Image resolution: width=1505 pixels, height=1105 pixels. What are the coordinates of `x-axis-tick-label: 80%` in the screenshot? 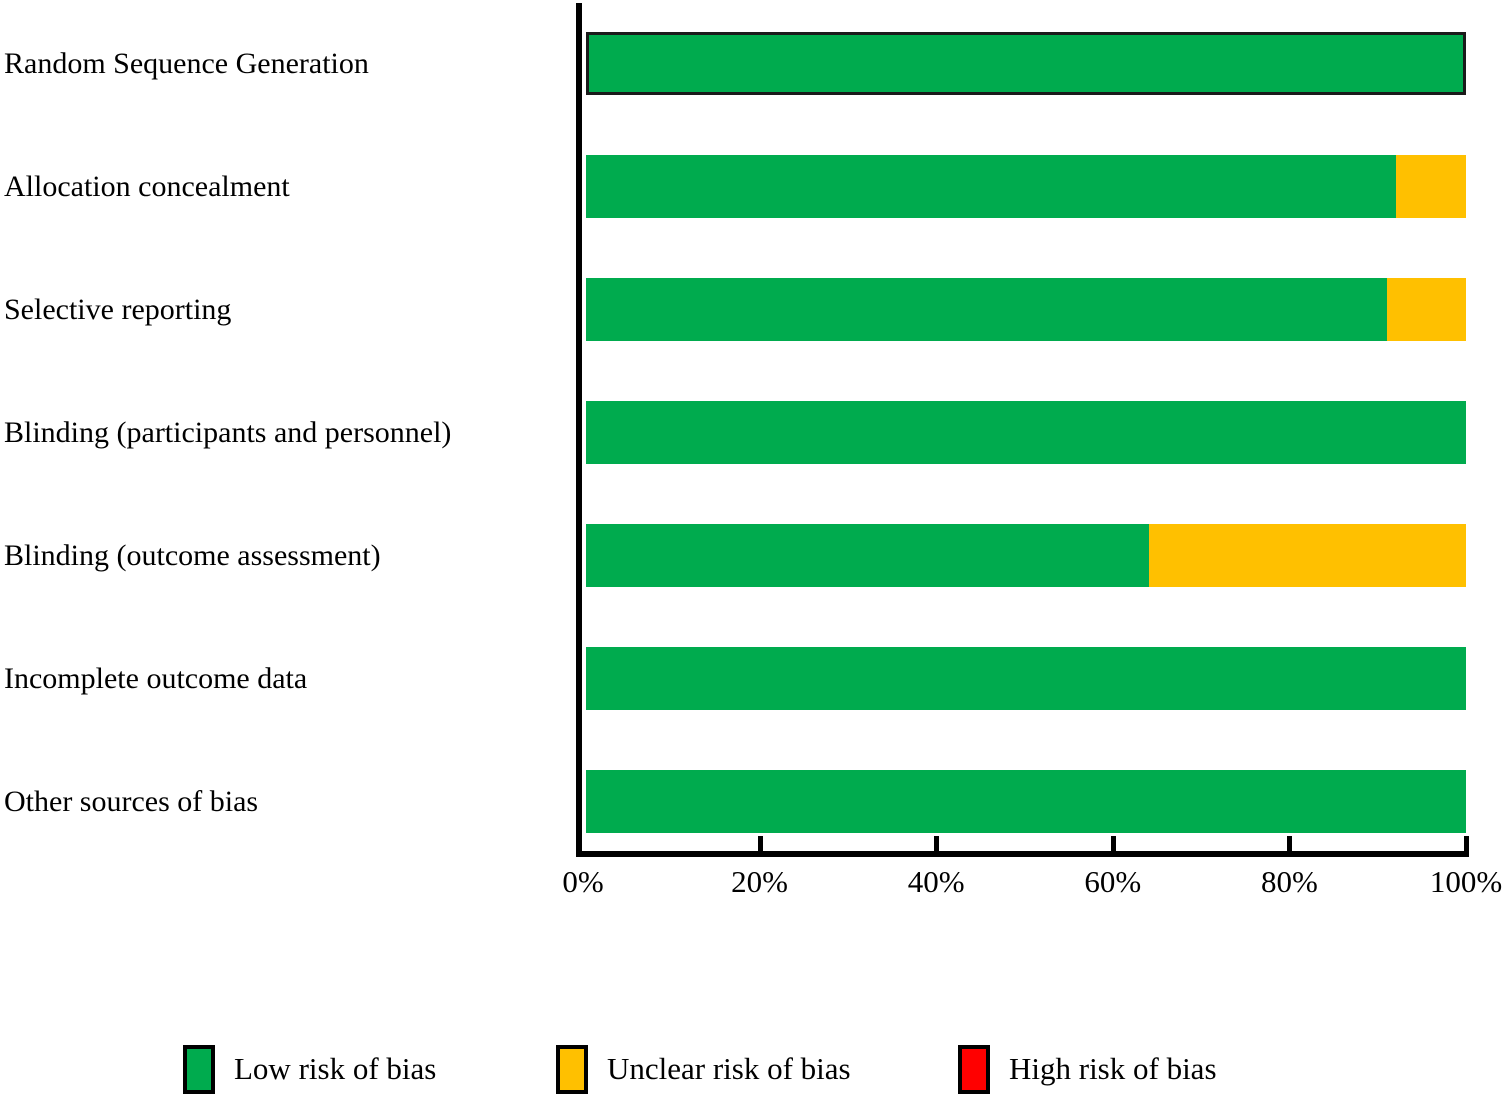 It's located at (1289, 881).